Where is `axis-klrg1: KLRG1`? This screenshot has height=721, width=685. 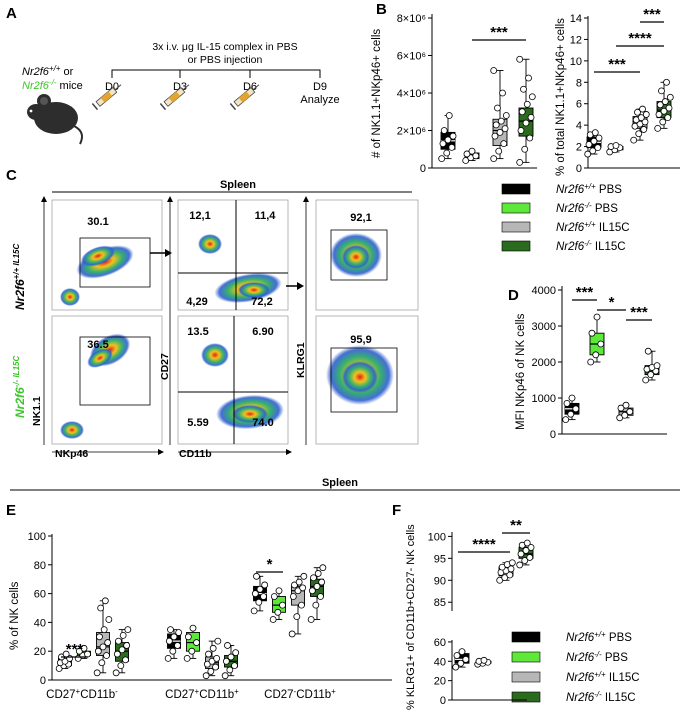
axis-klrg1: KLRG1 is located at coordinates (301, 360).